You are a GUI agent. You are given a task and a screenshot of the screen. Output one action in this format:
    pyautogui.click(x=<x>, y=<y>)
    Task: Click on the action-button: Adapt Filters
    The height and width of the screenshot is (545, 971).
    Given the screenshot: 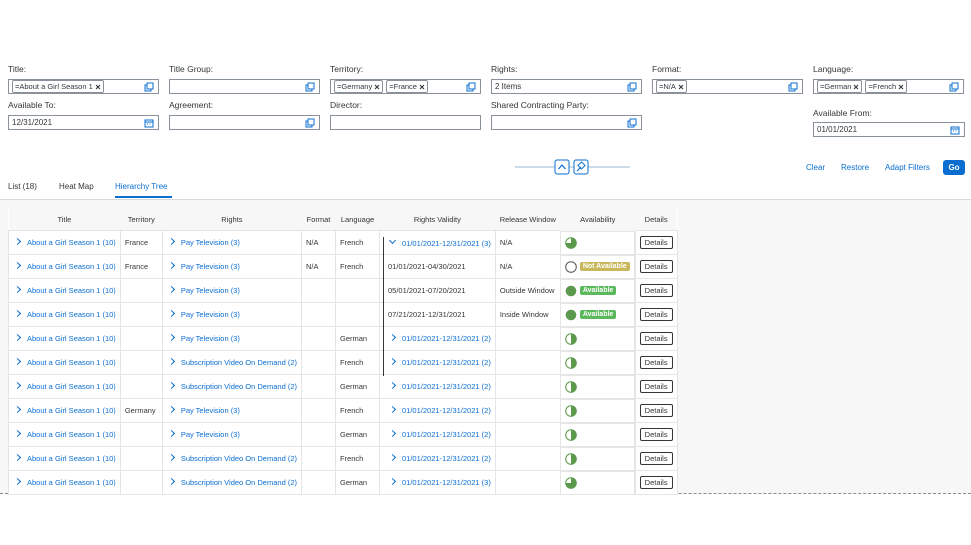 What is the action you would take?
    pyautogui.click(x=907, y=167)
    